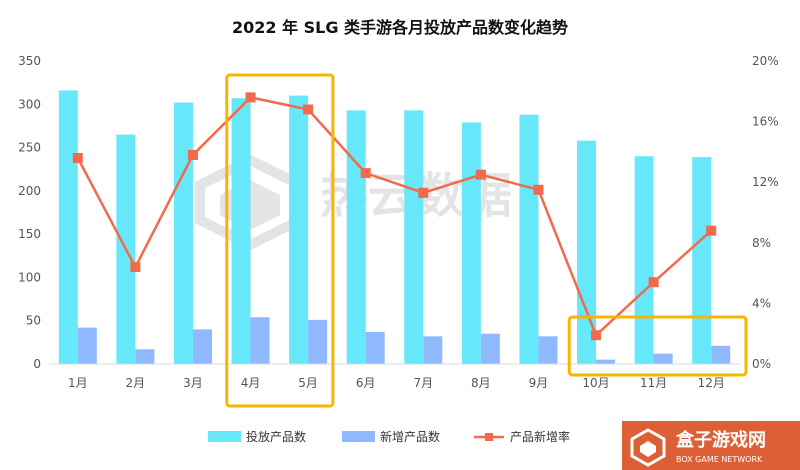 This screenshot has width=800, height=470. I want to click on bar-新增产品数-5月, so click(318, 341).